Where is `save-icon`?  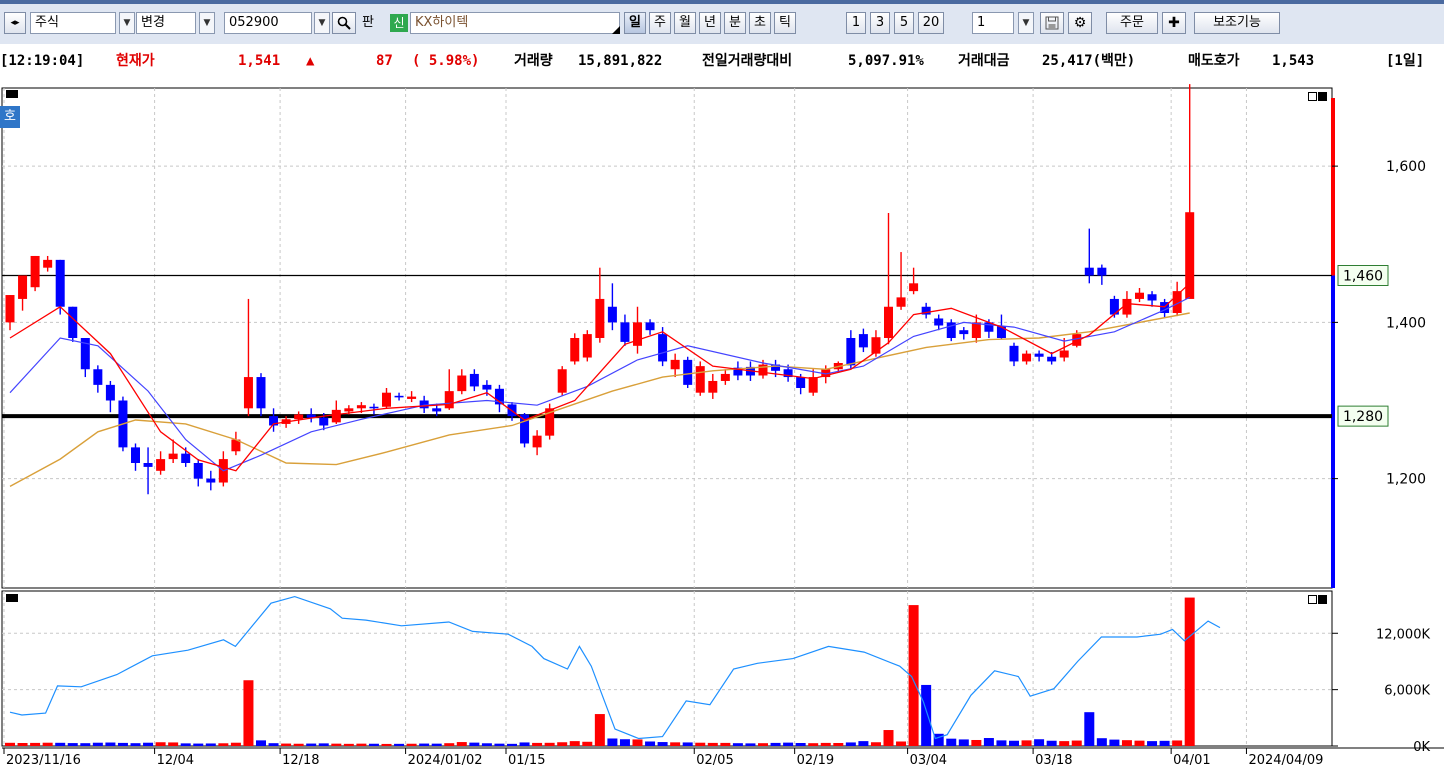
save-icon is located at coordinates (1052, 23).